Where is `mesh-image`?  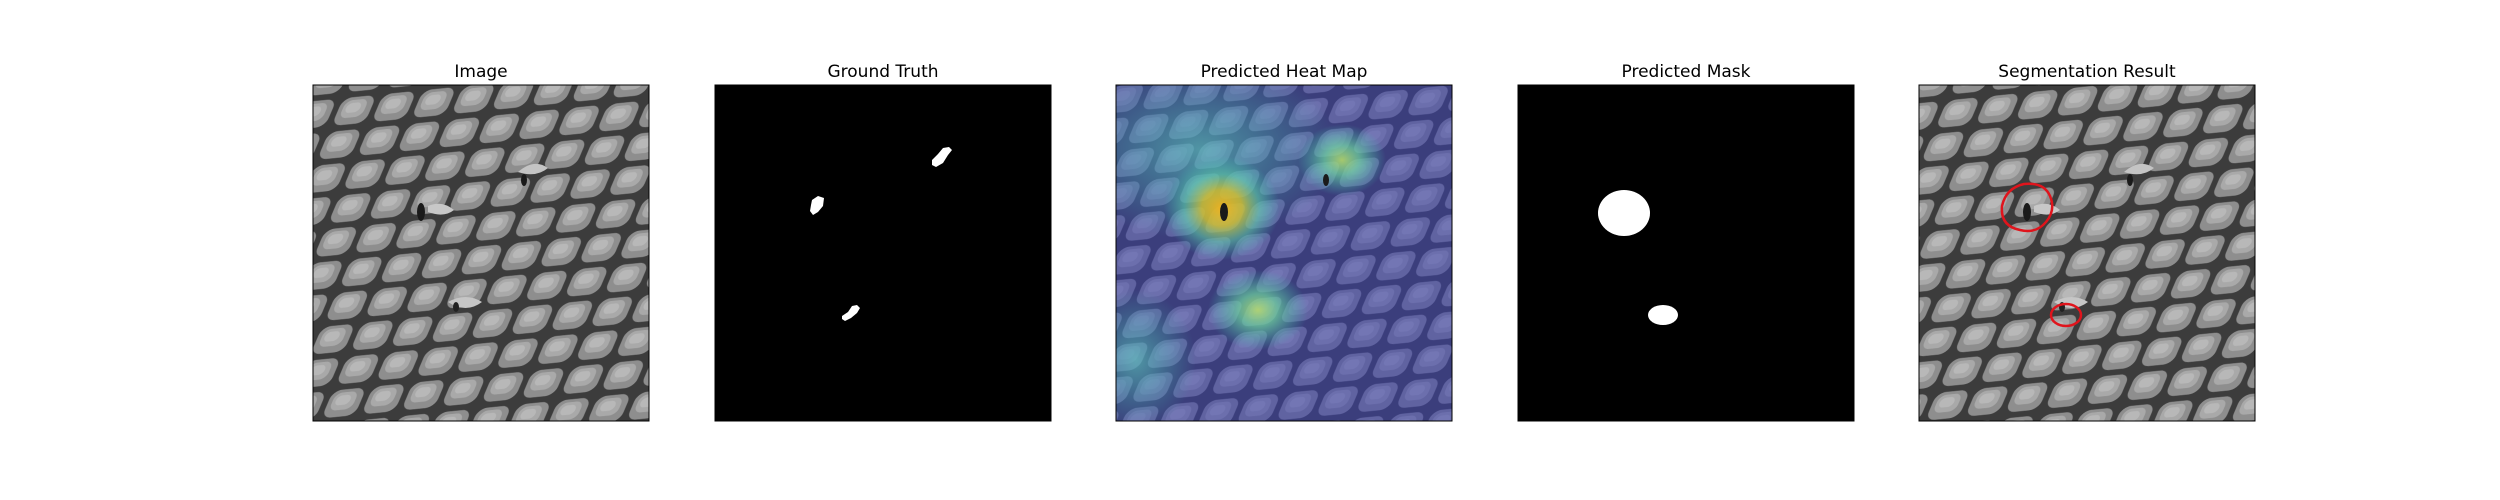 mesh-image is located at coordinates (481, 253).